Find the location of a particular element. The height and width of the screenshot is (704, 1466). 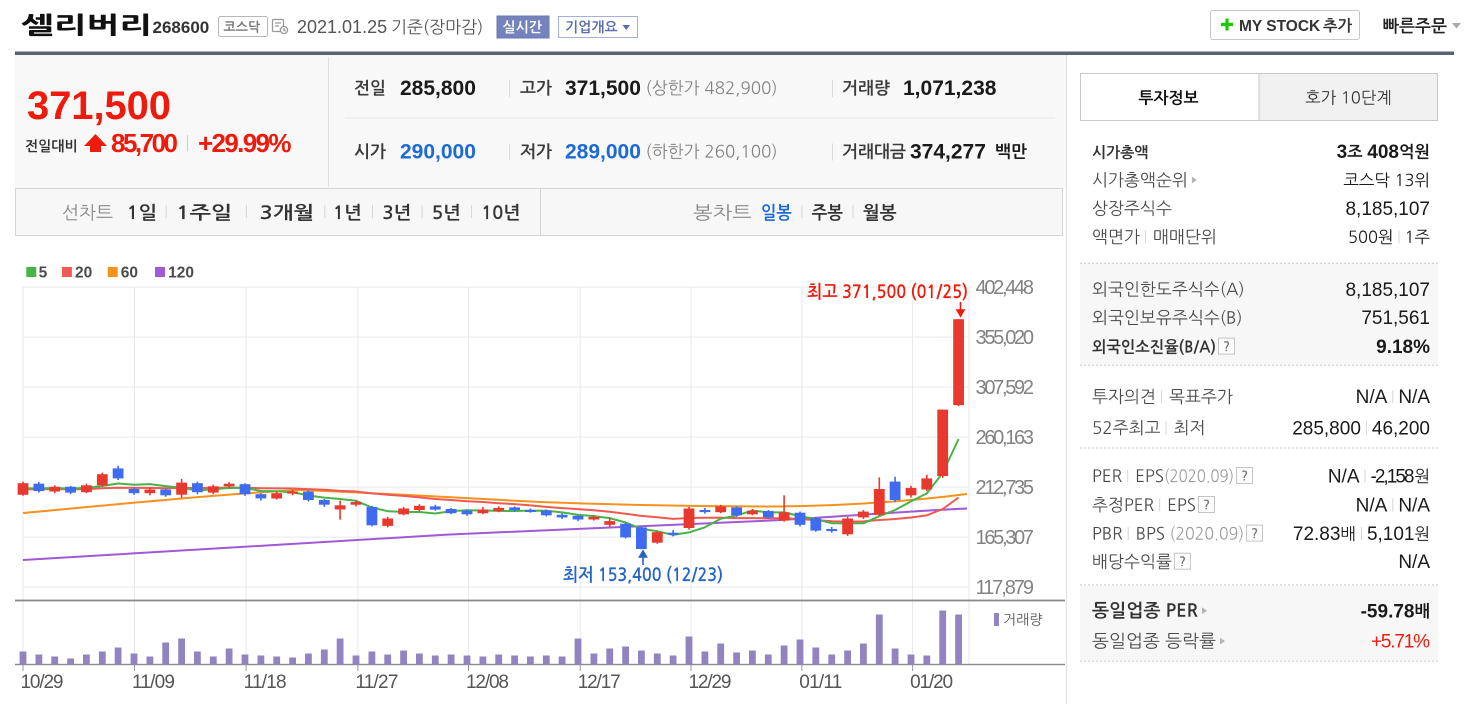

svg-text: 85,700 is located at coordinates (144, 143).